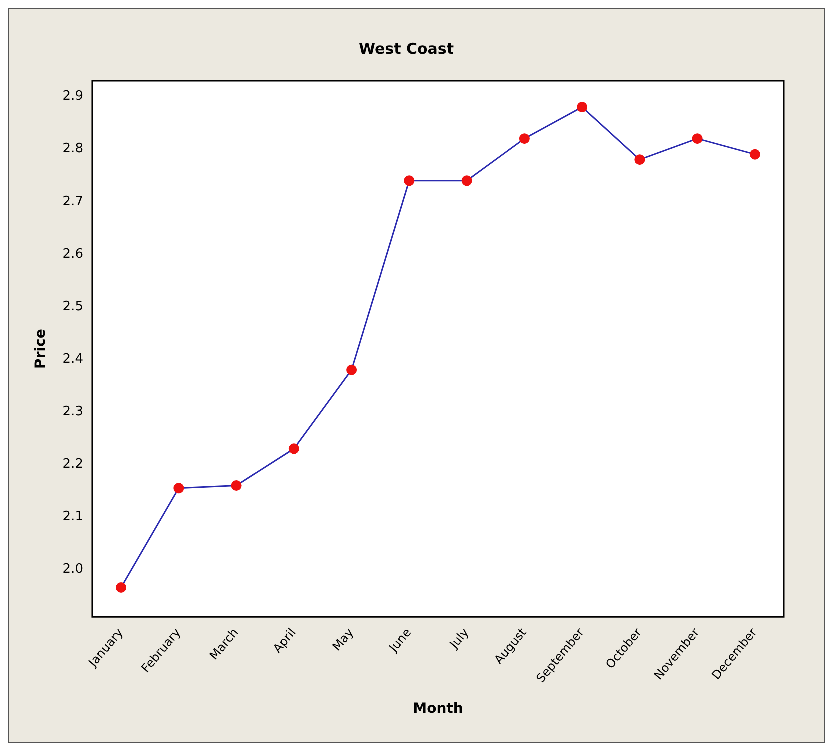  I want to click on x-axis-title: Month, so click(438, 709).